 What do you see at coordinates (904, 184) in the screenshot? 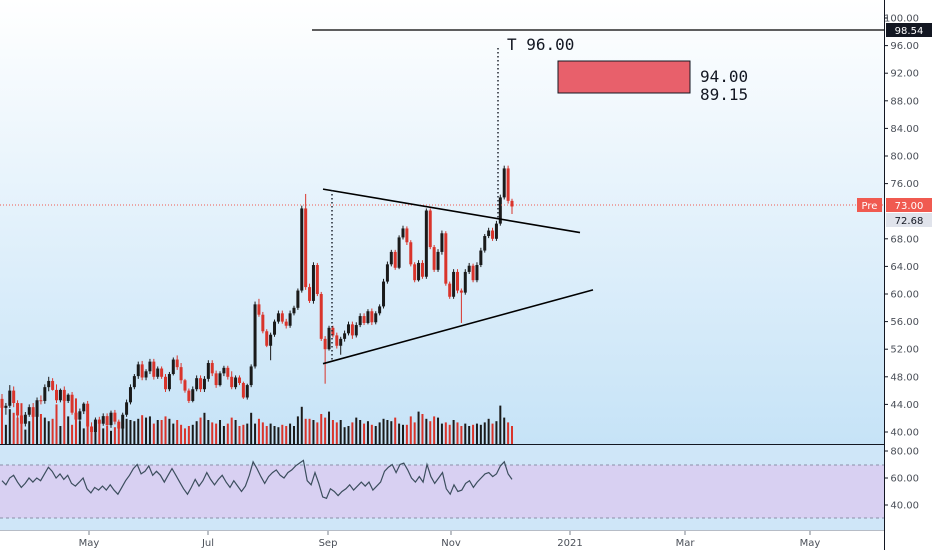
I see `price-tick-label: 76.00` at bounding box center [904, 184].